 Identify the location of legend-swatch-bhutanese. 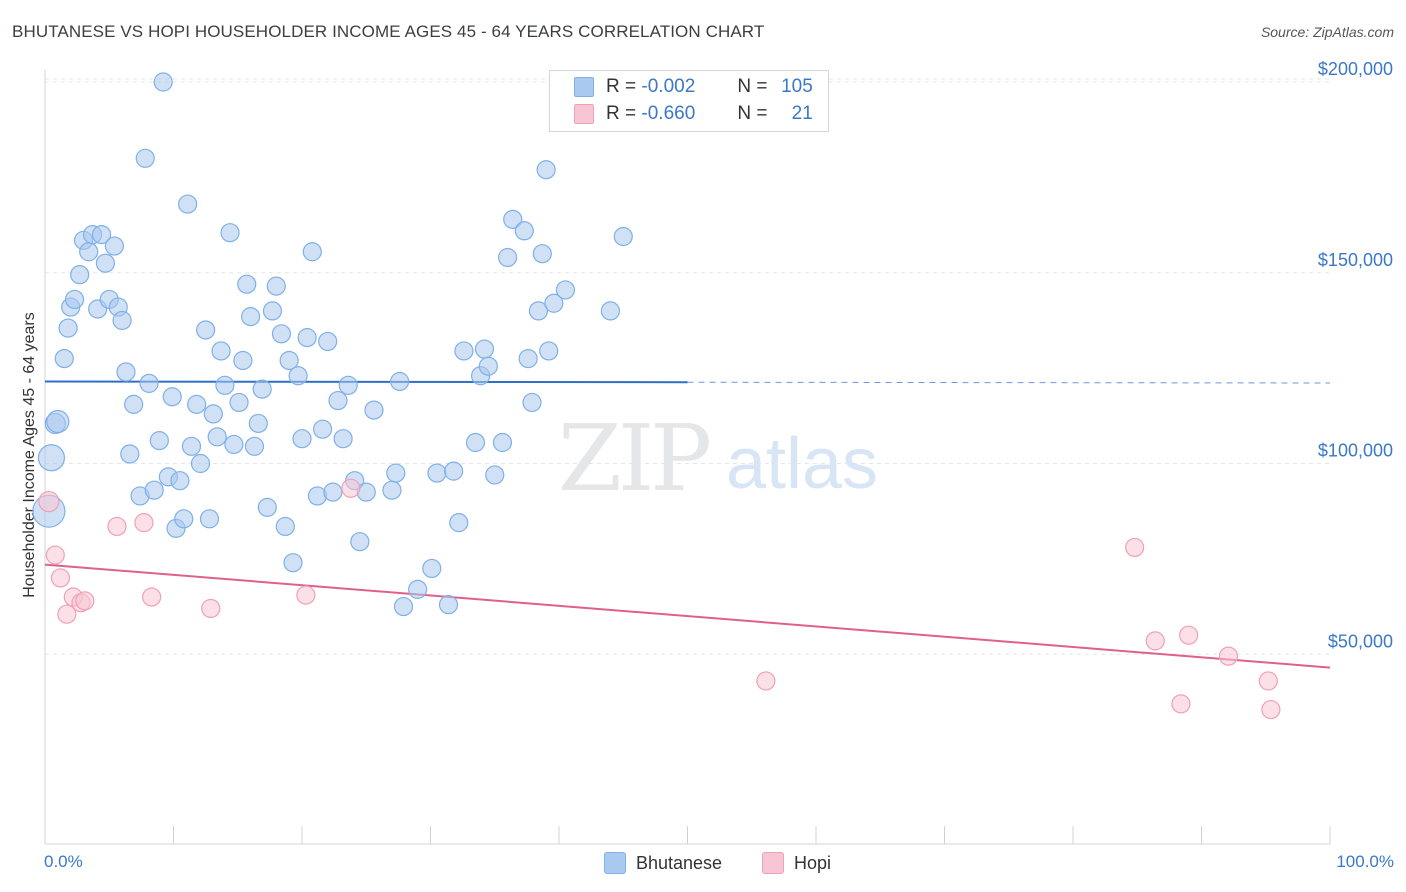
(584, 87).